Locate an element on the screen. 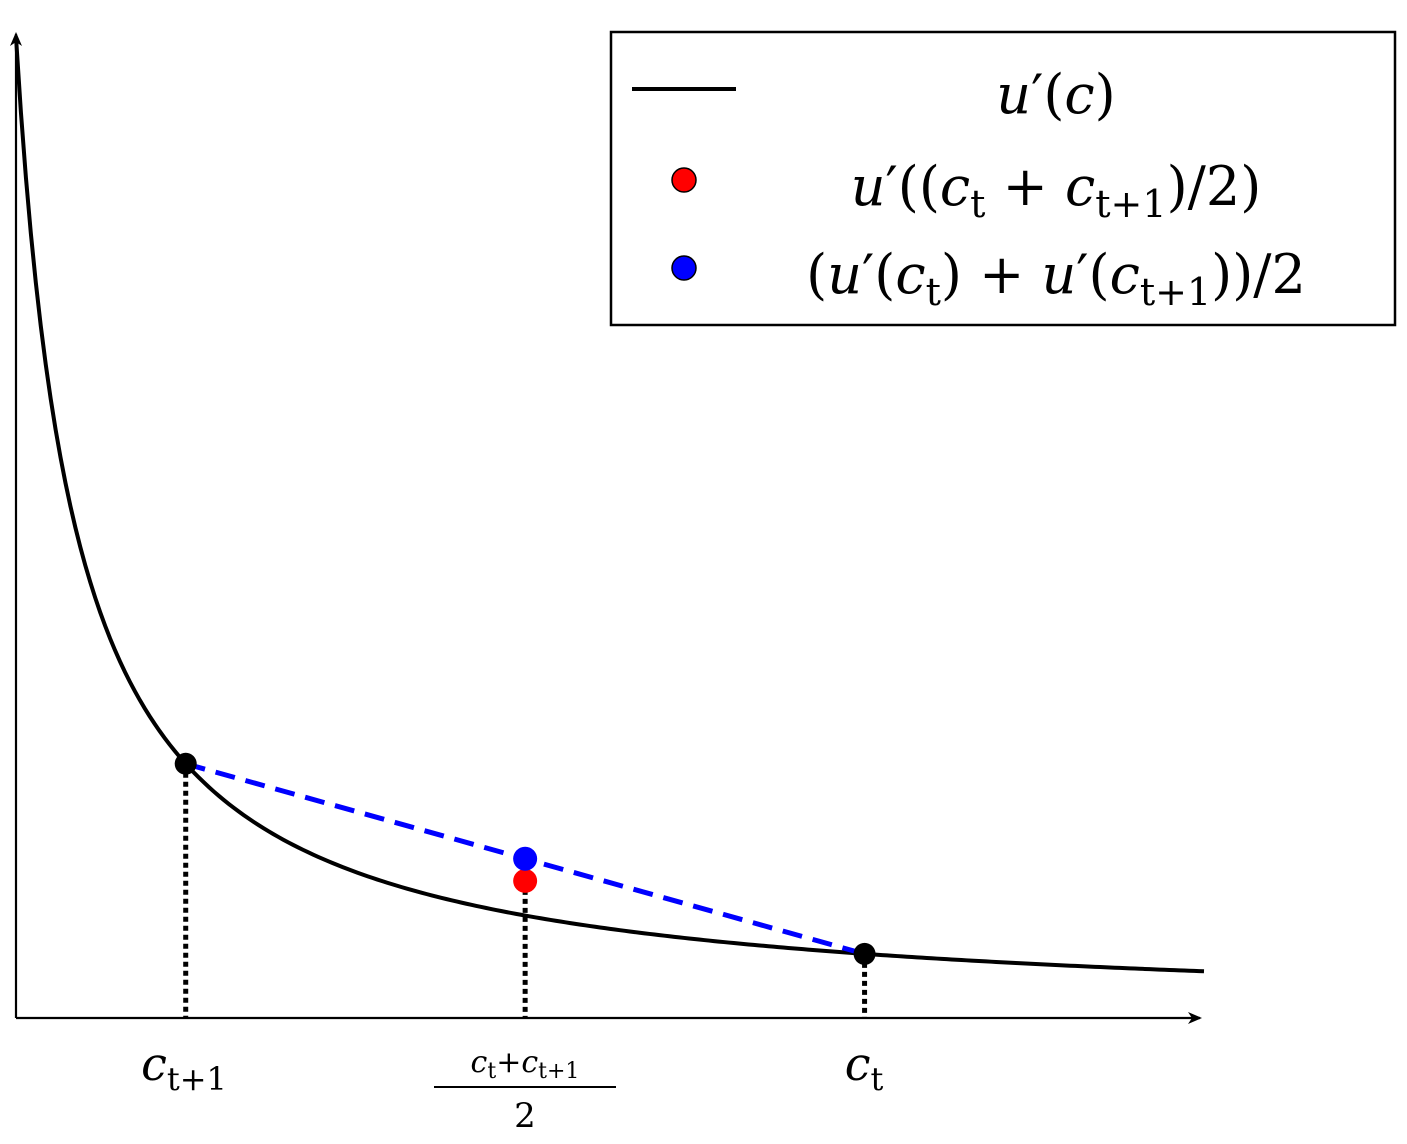  point-average-of-utility is located at coordinates (525, 858).